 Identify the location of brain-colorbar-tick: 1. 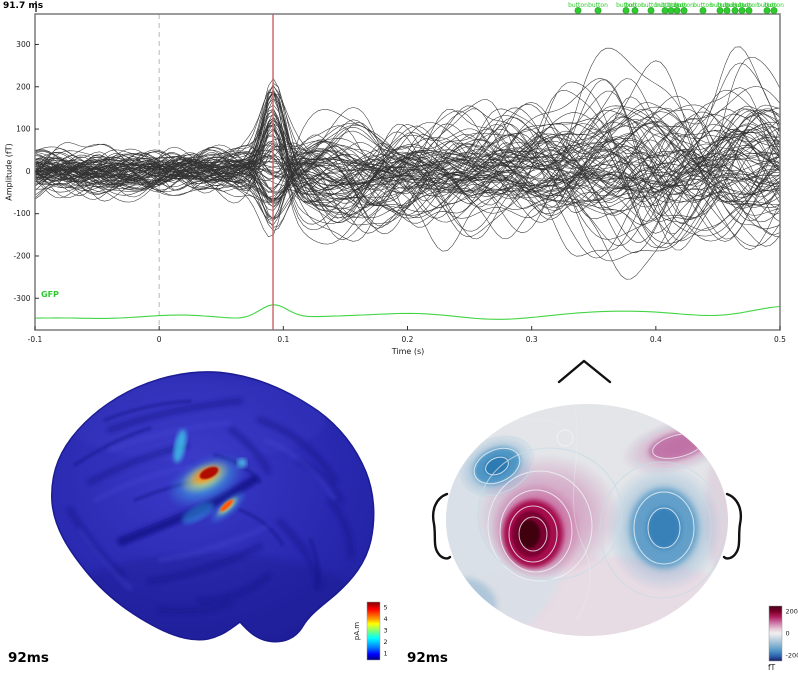
(386, 653).